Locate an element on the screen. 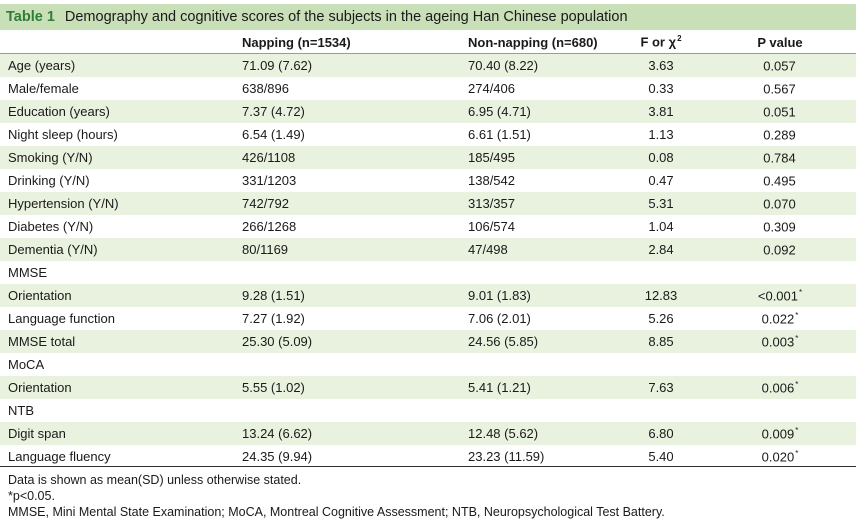  row-label: MMSE total is located at coordinates (117, 341).